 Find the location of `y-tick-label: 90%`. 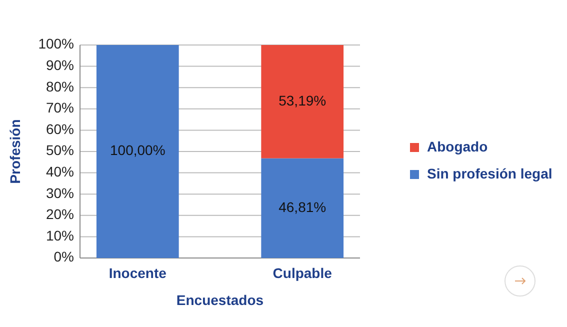

y-tick-label: 90% is located at coordinates (60, 65).